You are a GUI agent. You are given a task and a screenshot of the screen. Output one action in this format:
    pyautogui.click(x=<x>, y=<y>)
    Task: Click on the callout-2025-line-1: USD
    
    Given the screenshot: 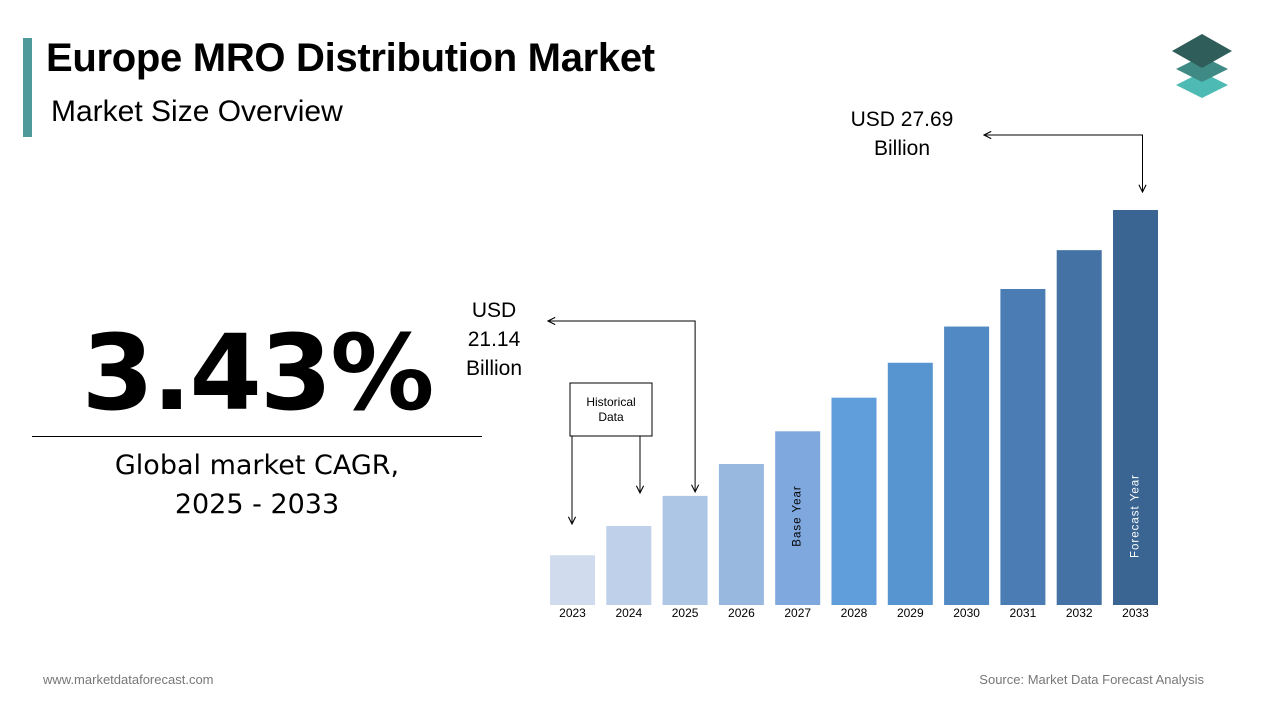 What is the action you would take?
    pyautogui.click(x=494, y=310)
    